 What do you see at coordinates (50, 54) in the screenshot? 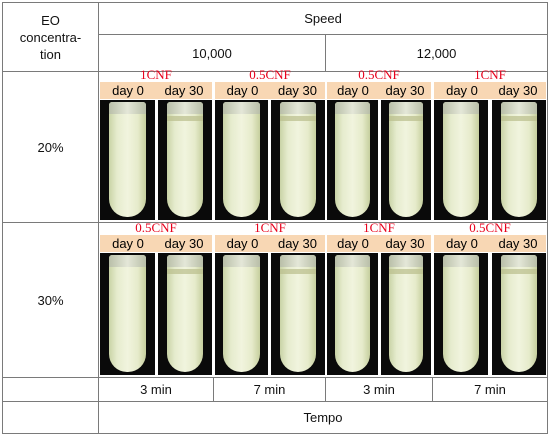
I see `eo-header-line3: tion` at bounding box center [50, 54].